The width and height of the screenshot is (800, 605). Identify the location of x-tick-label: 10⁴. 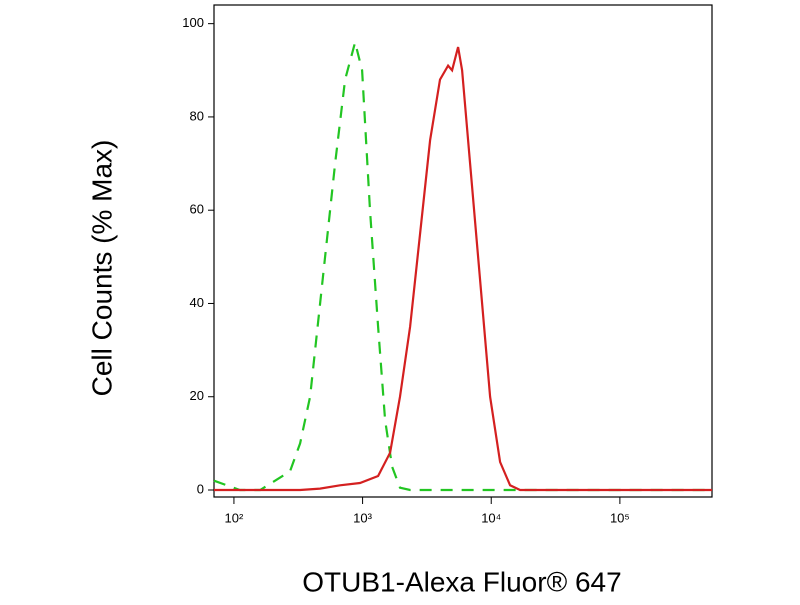
(491, 517).